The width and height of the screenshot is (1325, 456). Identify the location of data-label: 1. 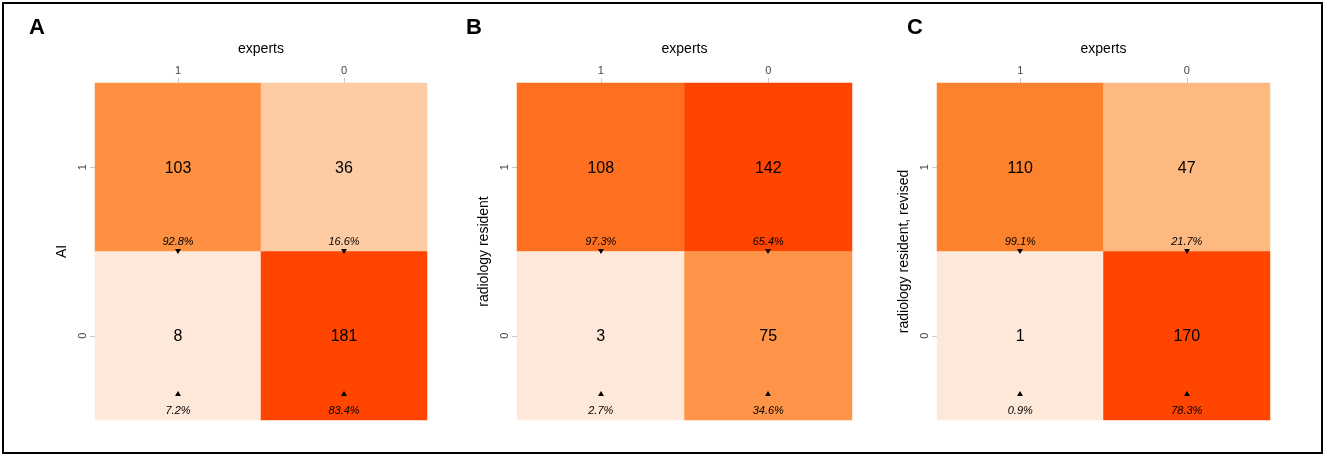
(1020, 336).